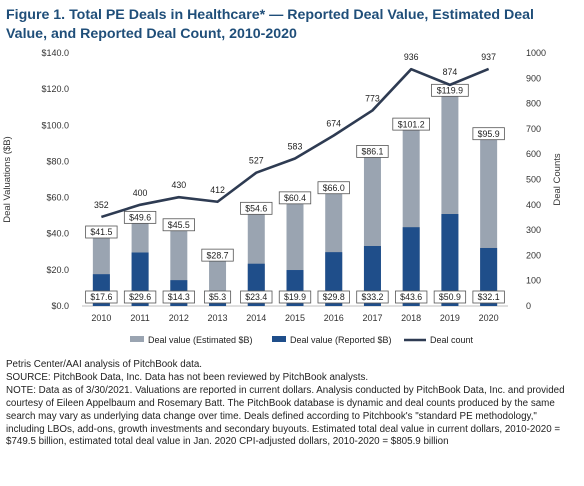 Image resolution: width=584 pixels, height=486 pixels. I want to click on deal-count-label: 937, so click(488, 57).